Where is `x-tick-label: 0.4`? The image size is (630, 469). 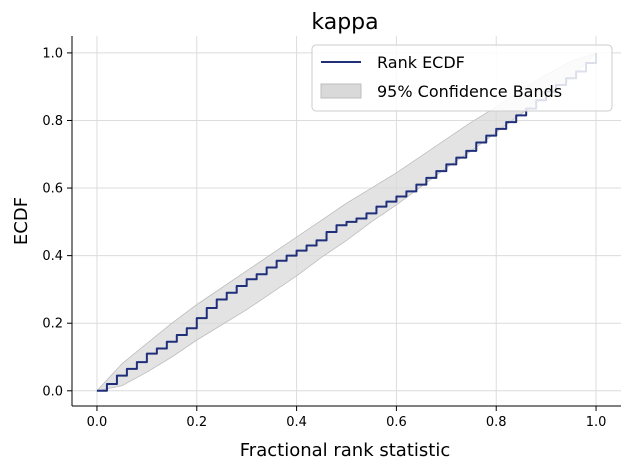 x-tick-label: 0.4 is located at coordinates (296, 422).